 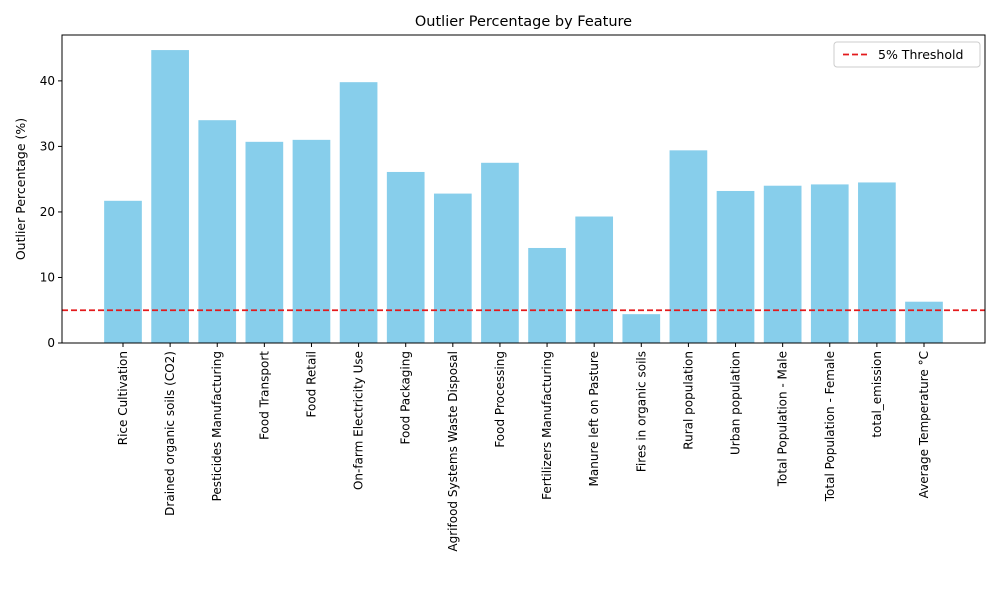 What do you see at coordinates (736, 403) in the screenshot?
I see `x-tick-label: Urban population` at bounding box center [736, 403].